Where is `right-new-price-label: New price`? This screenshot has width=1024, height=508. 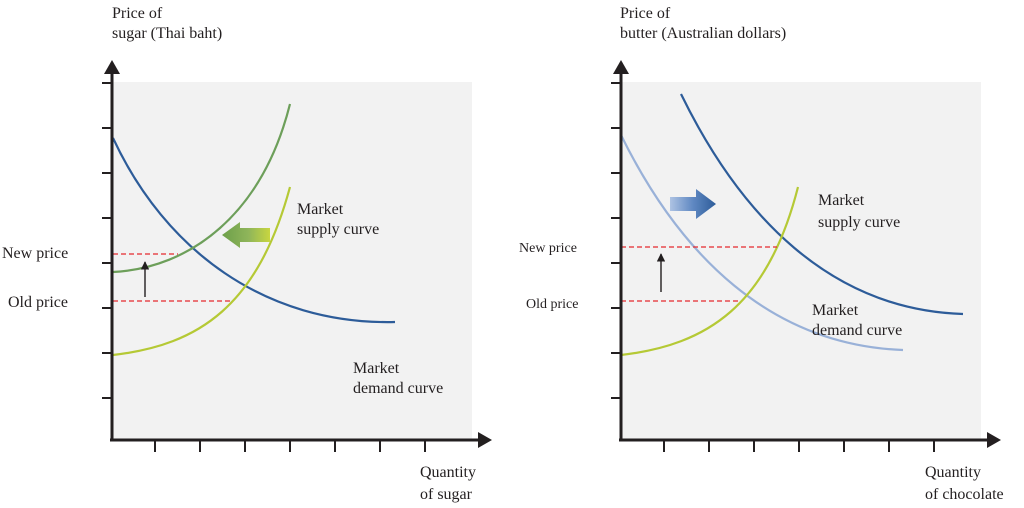
right-new-price-label: New price is located at coordinates (548, 248).